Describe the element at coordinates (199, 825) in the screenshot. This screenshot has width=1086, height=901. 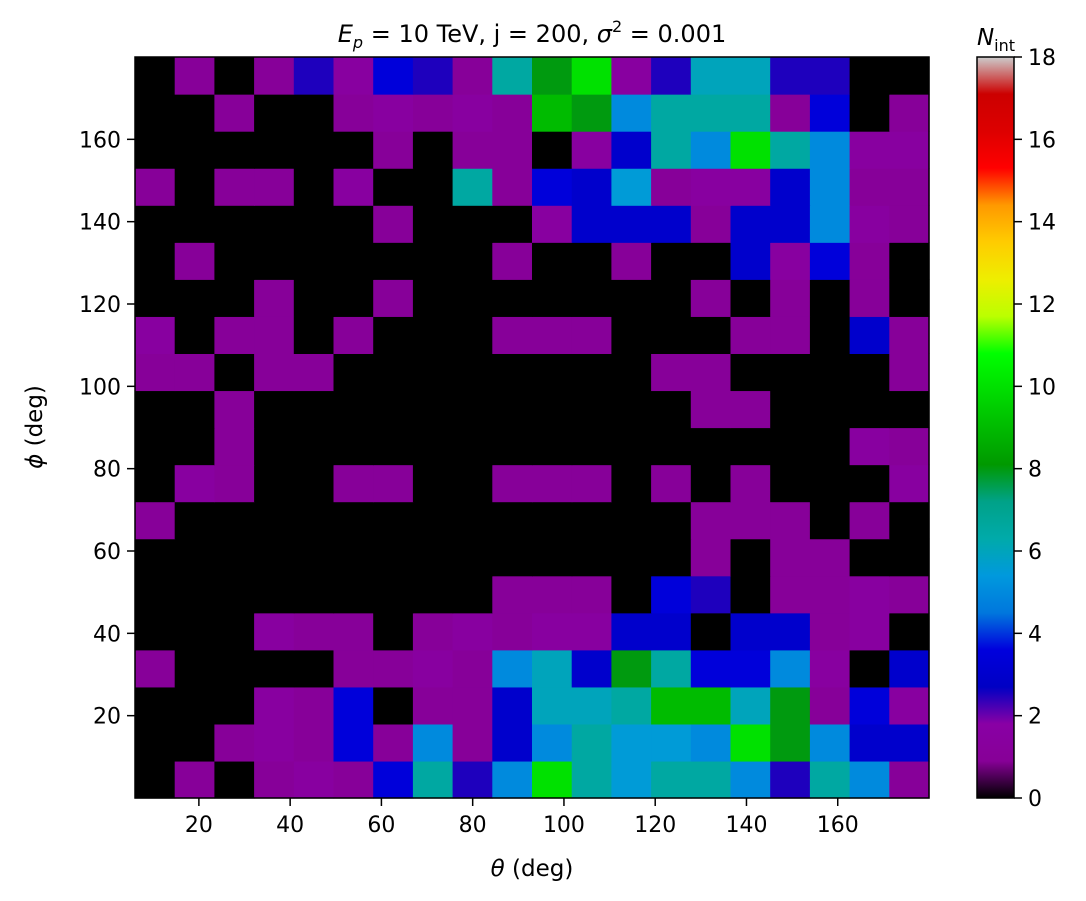
I see `x-tick-label: 20` at that location.